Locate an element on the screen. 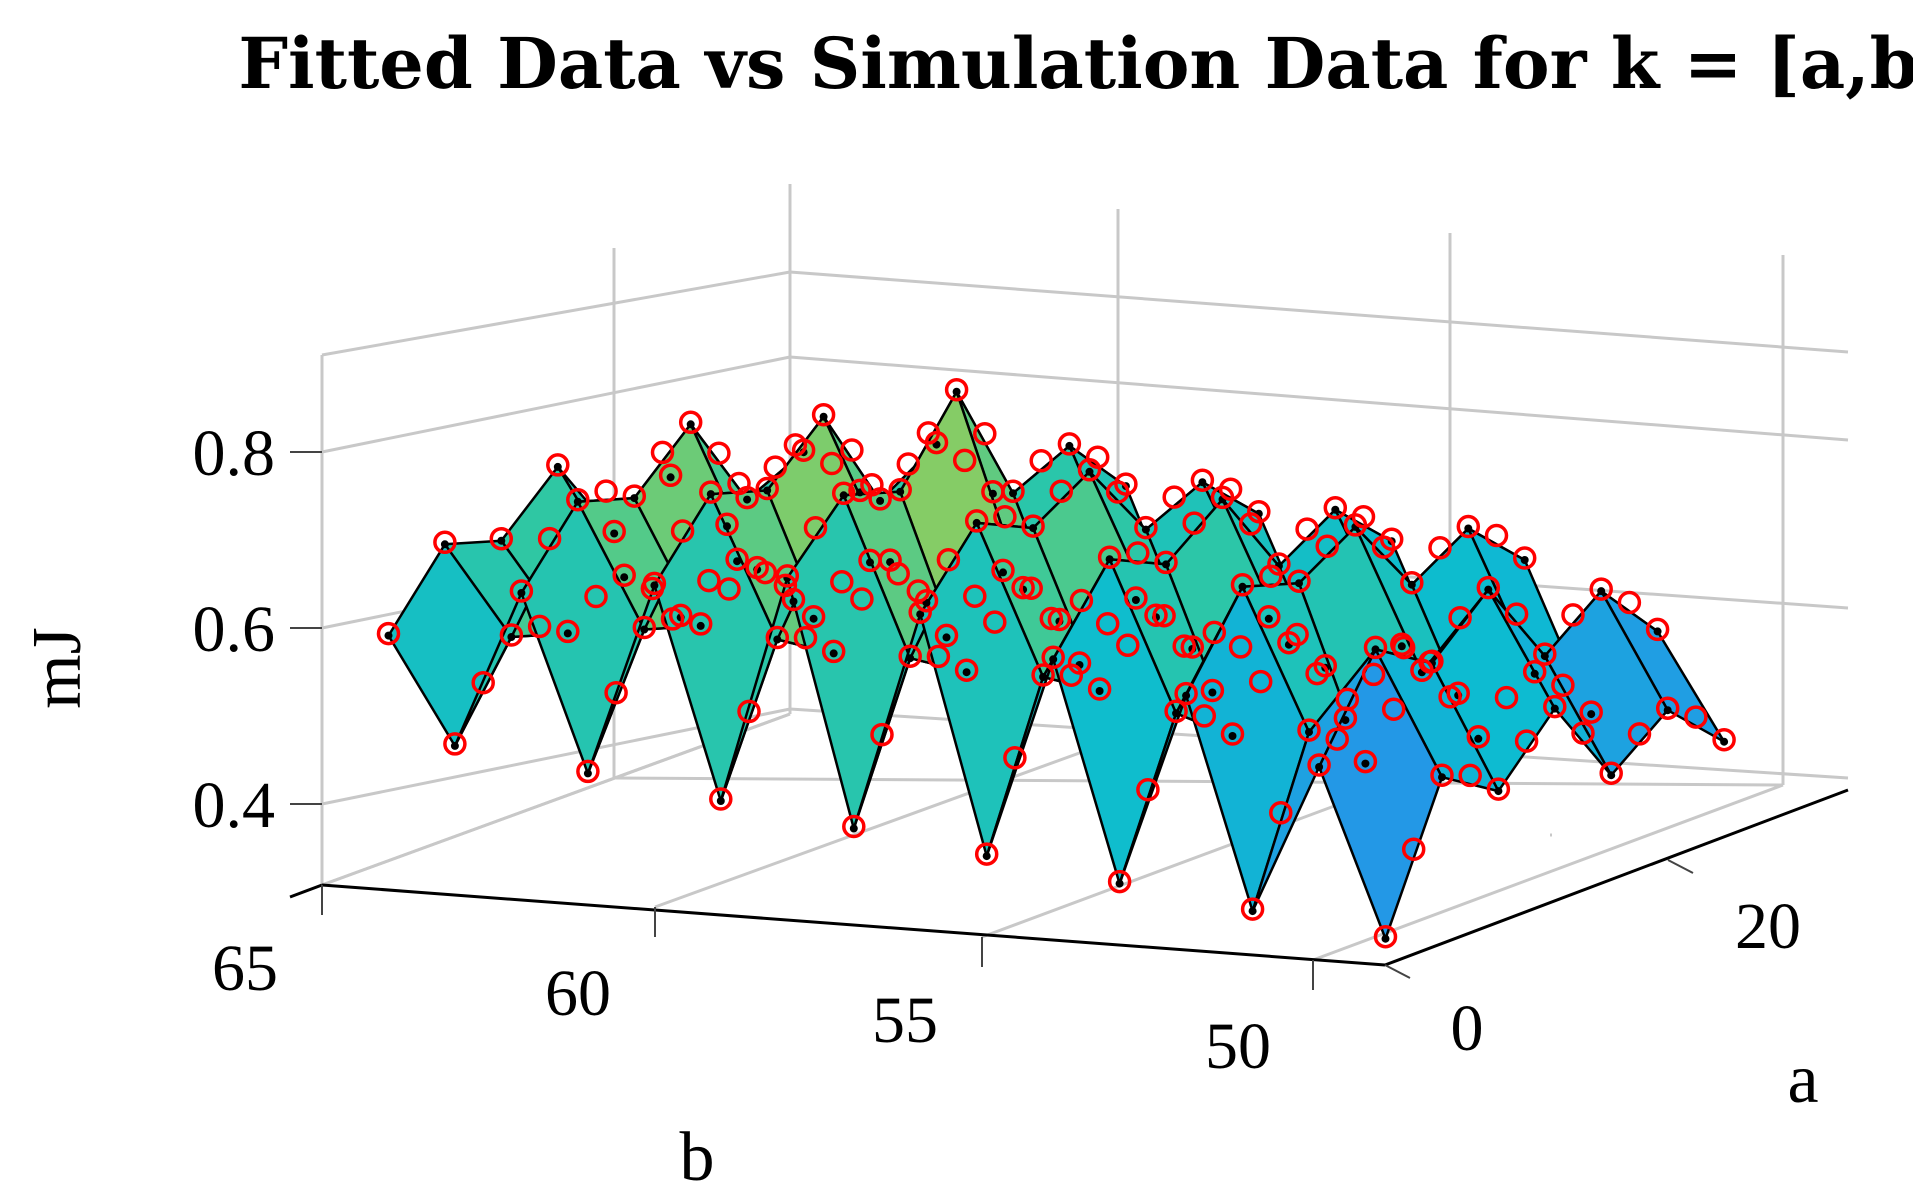 The height and width of the screenshot is (1200, 1913). b-tick-label: 60 is located at coordinates (578, 993).